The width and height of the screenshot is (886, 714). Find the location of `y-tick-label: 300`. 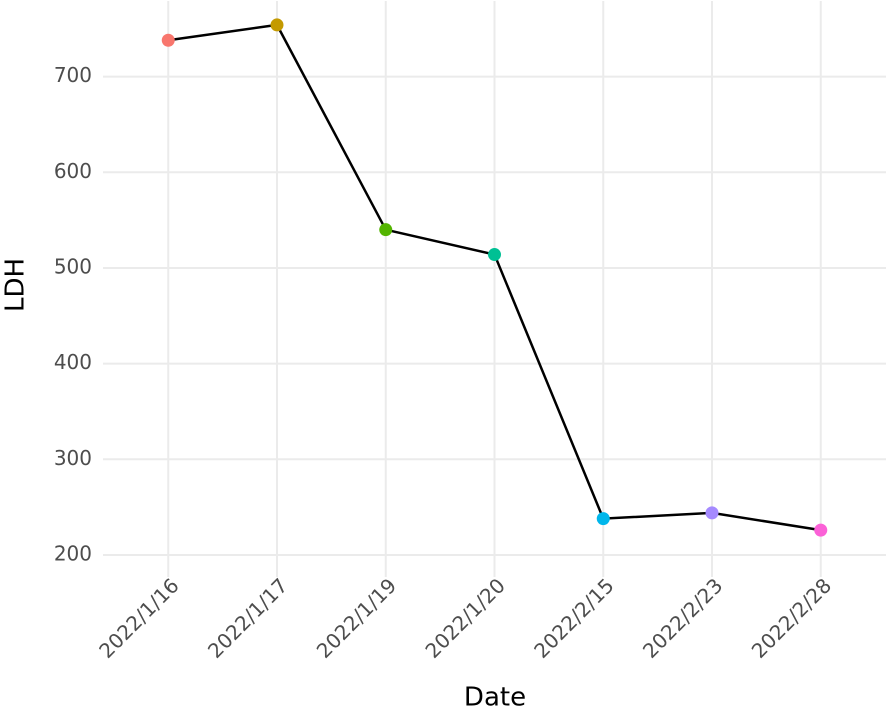

y-tick-label: 300 is located at coordinates (73, 458).